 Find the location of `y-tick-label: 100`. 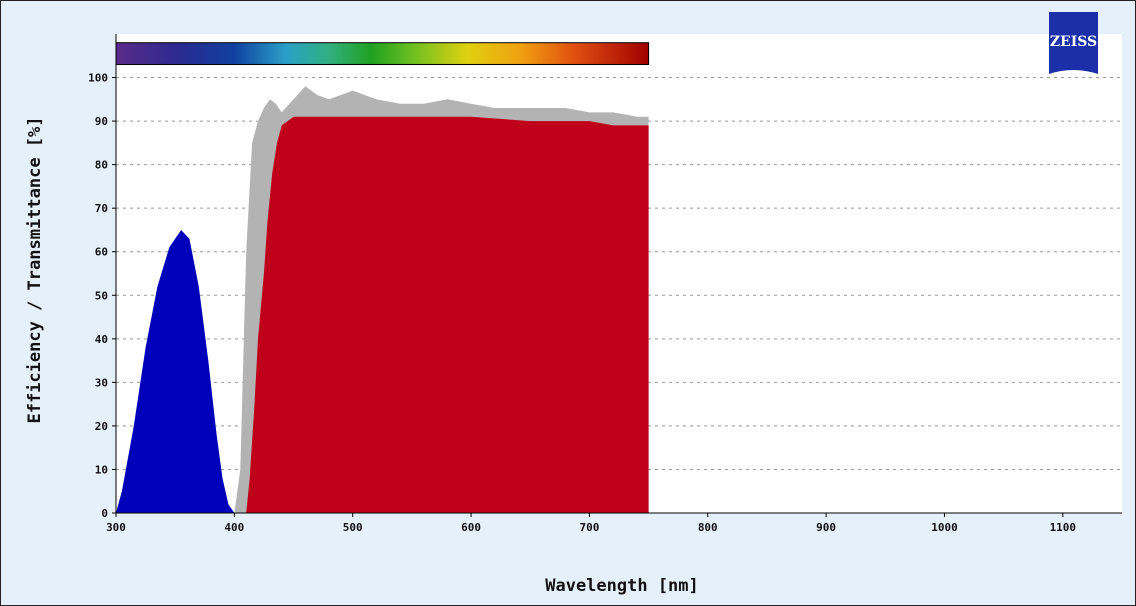

y-tick-label: 100 is located at coordinates (98, 78).